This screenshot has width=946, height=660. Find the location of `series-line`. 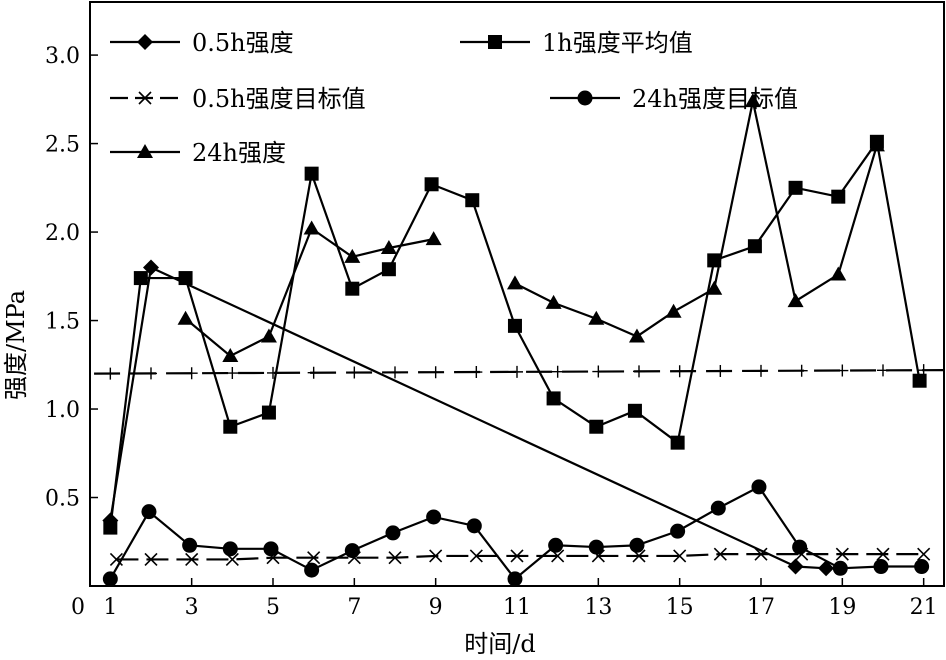

series-line is located at coordinates (696, 219).